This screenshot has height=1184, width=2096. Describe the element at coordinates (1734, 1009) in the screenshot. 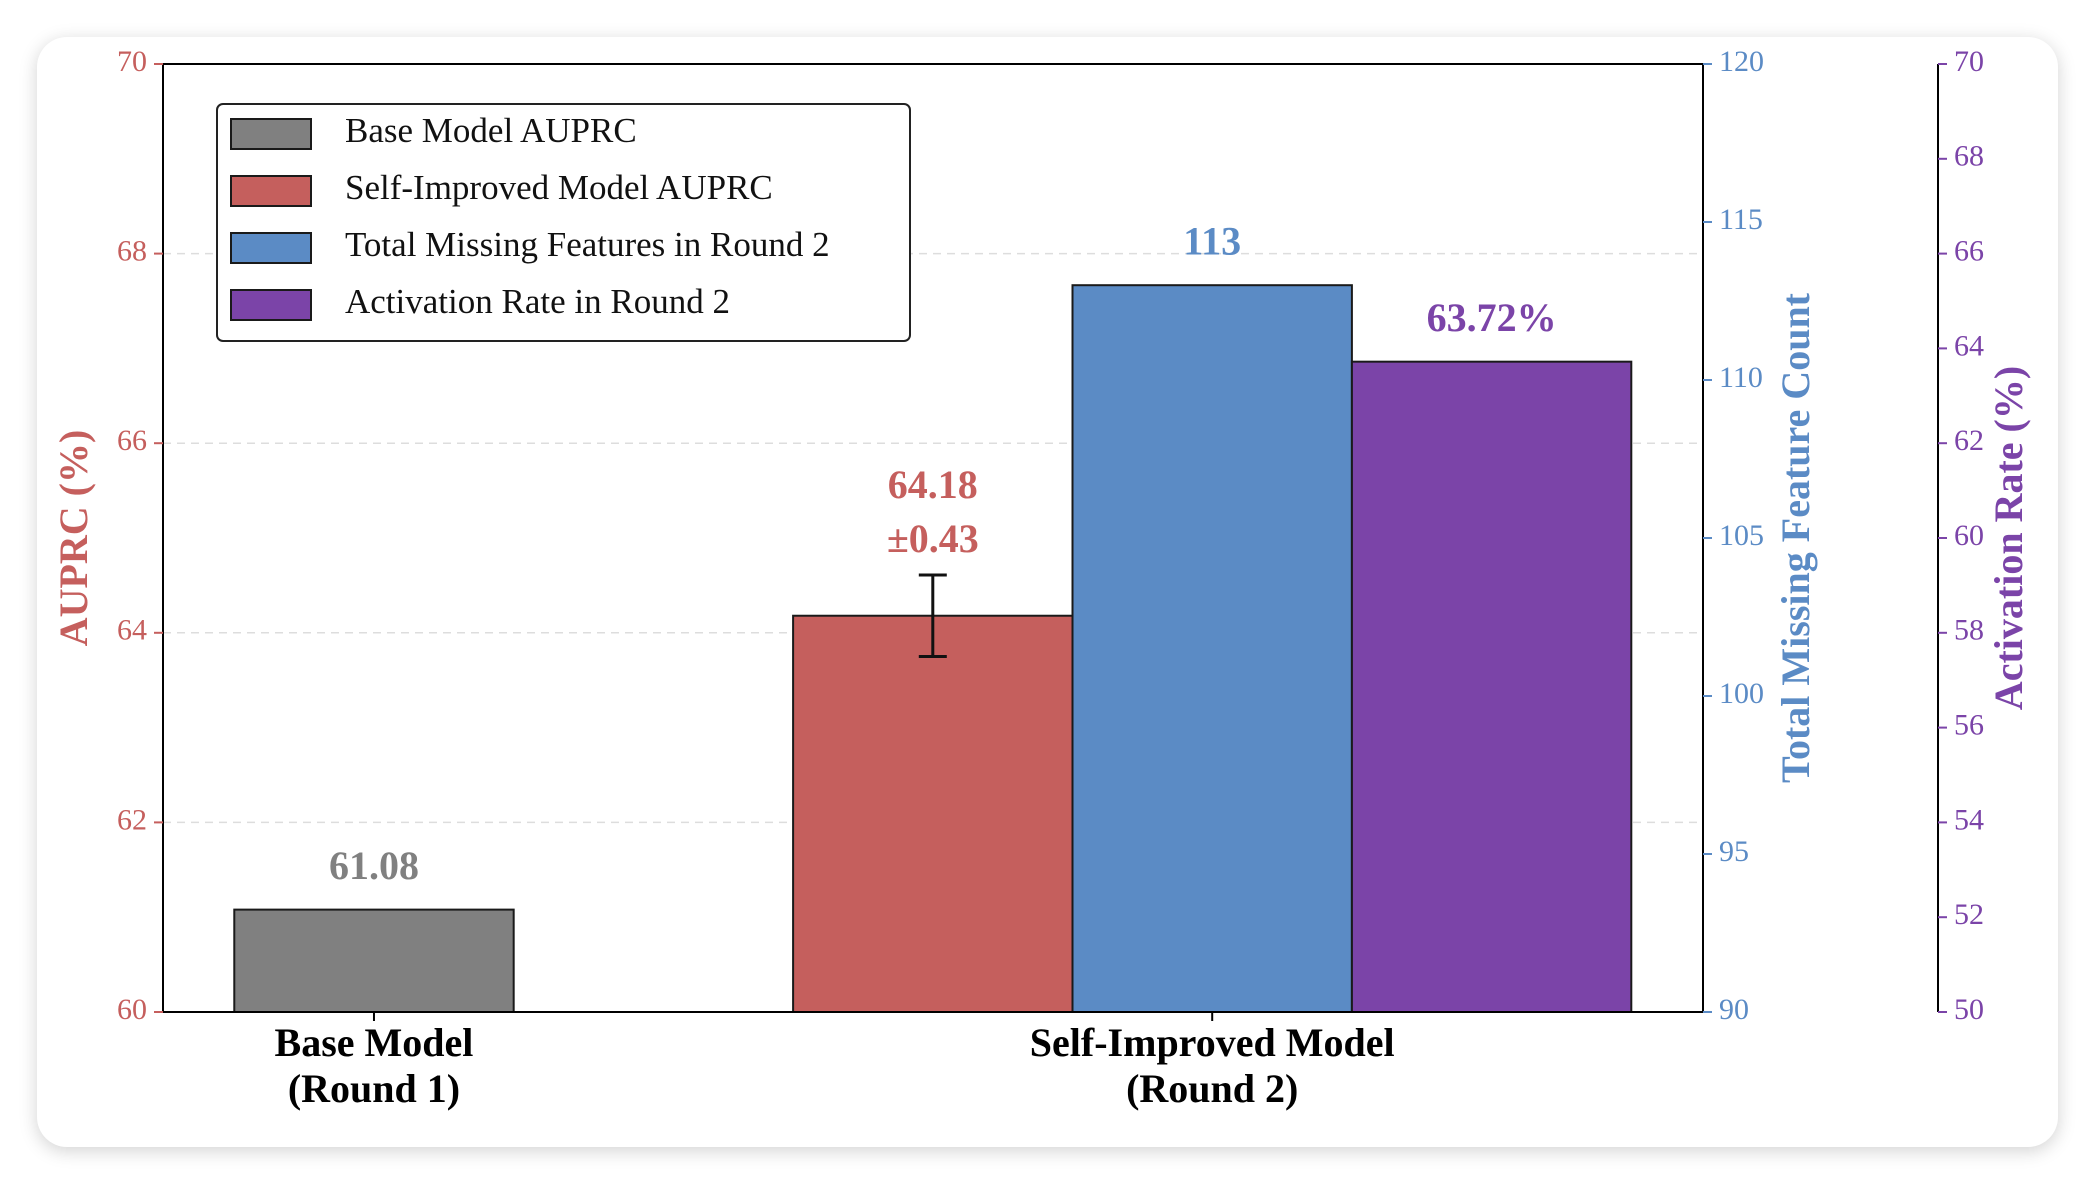

I see `y2-tick-label: 90` at that location.